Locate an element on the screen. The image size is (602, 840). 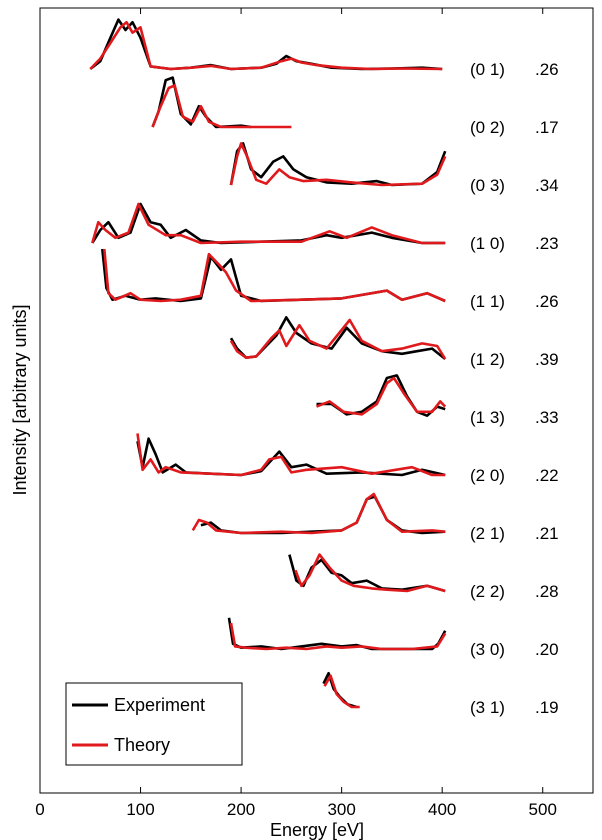
x-tick-label: 500 is located at coordinates (543, 809).